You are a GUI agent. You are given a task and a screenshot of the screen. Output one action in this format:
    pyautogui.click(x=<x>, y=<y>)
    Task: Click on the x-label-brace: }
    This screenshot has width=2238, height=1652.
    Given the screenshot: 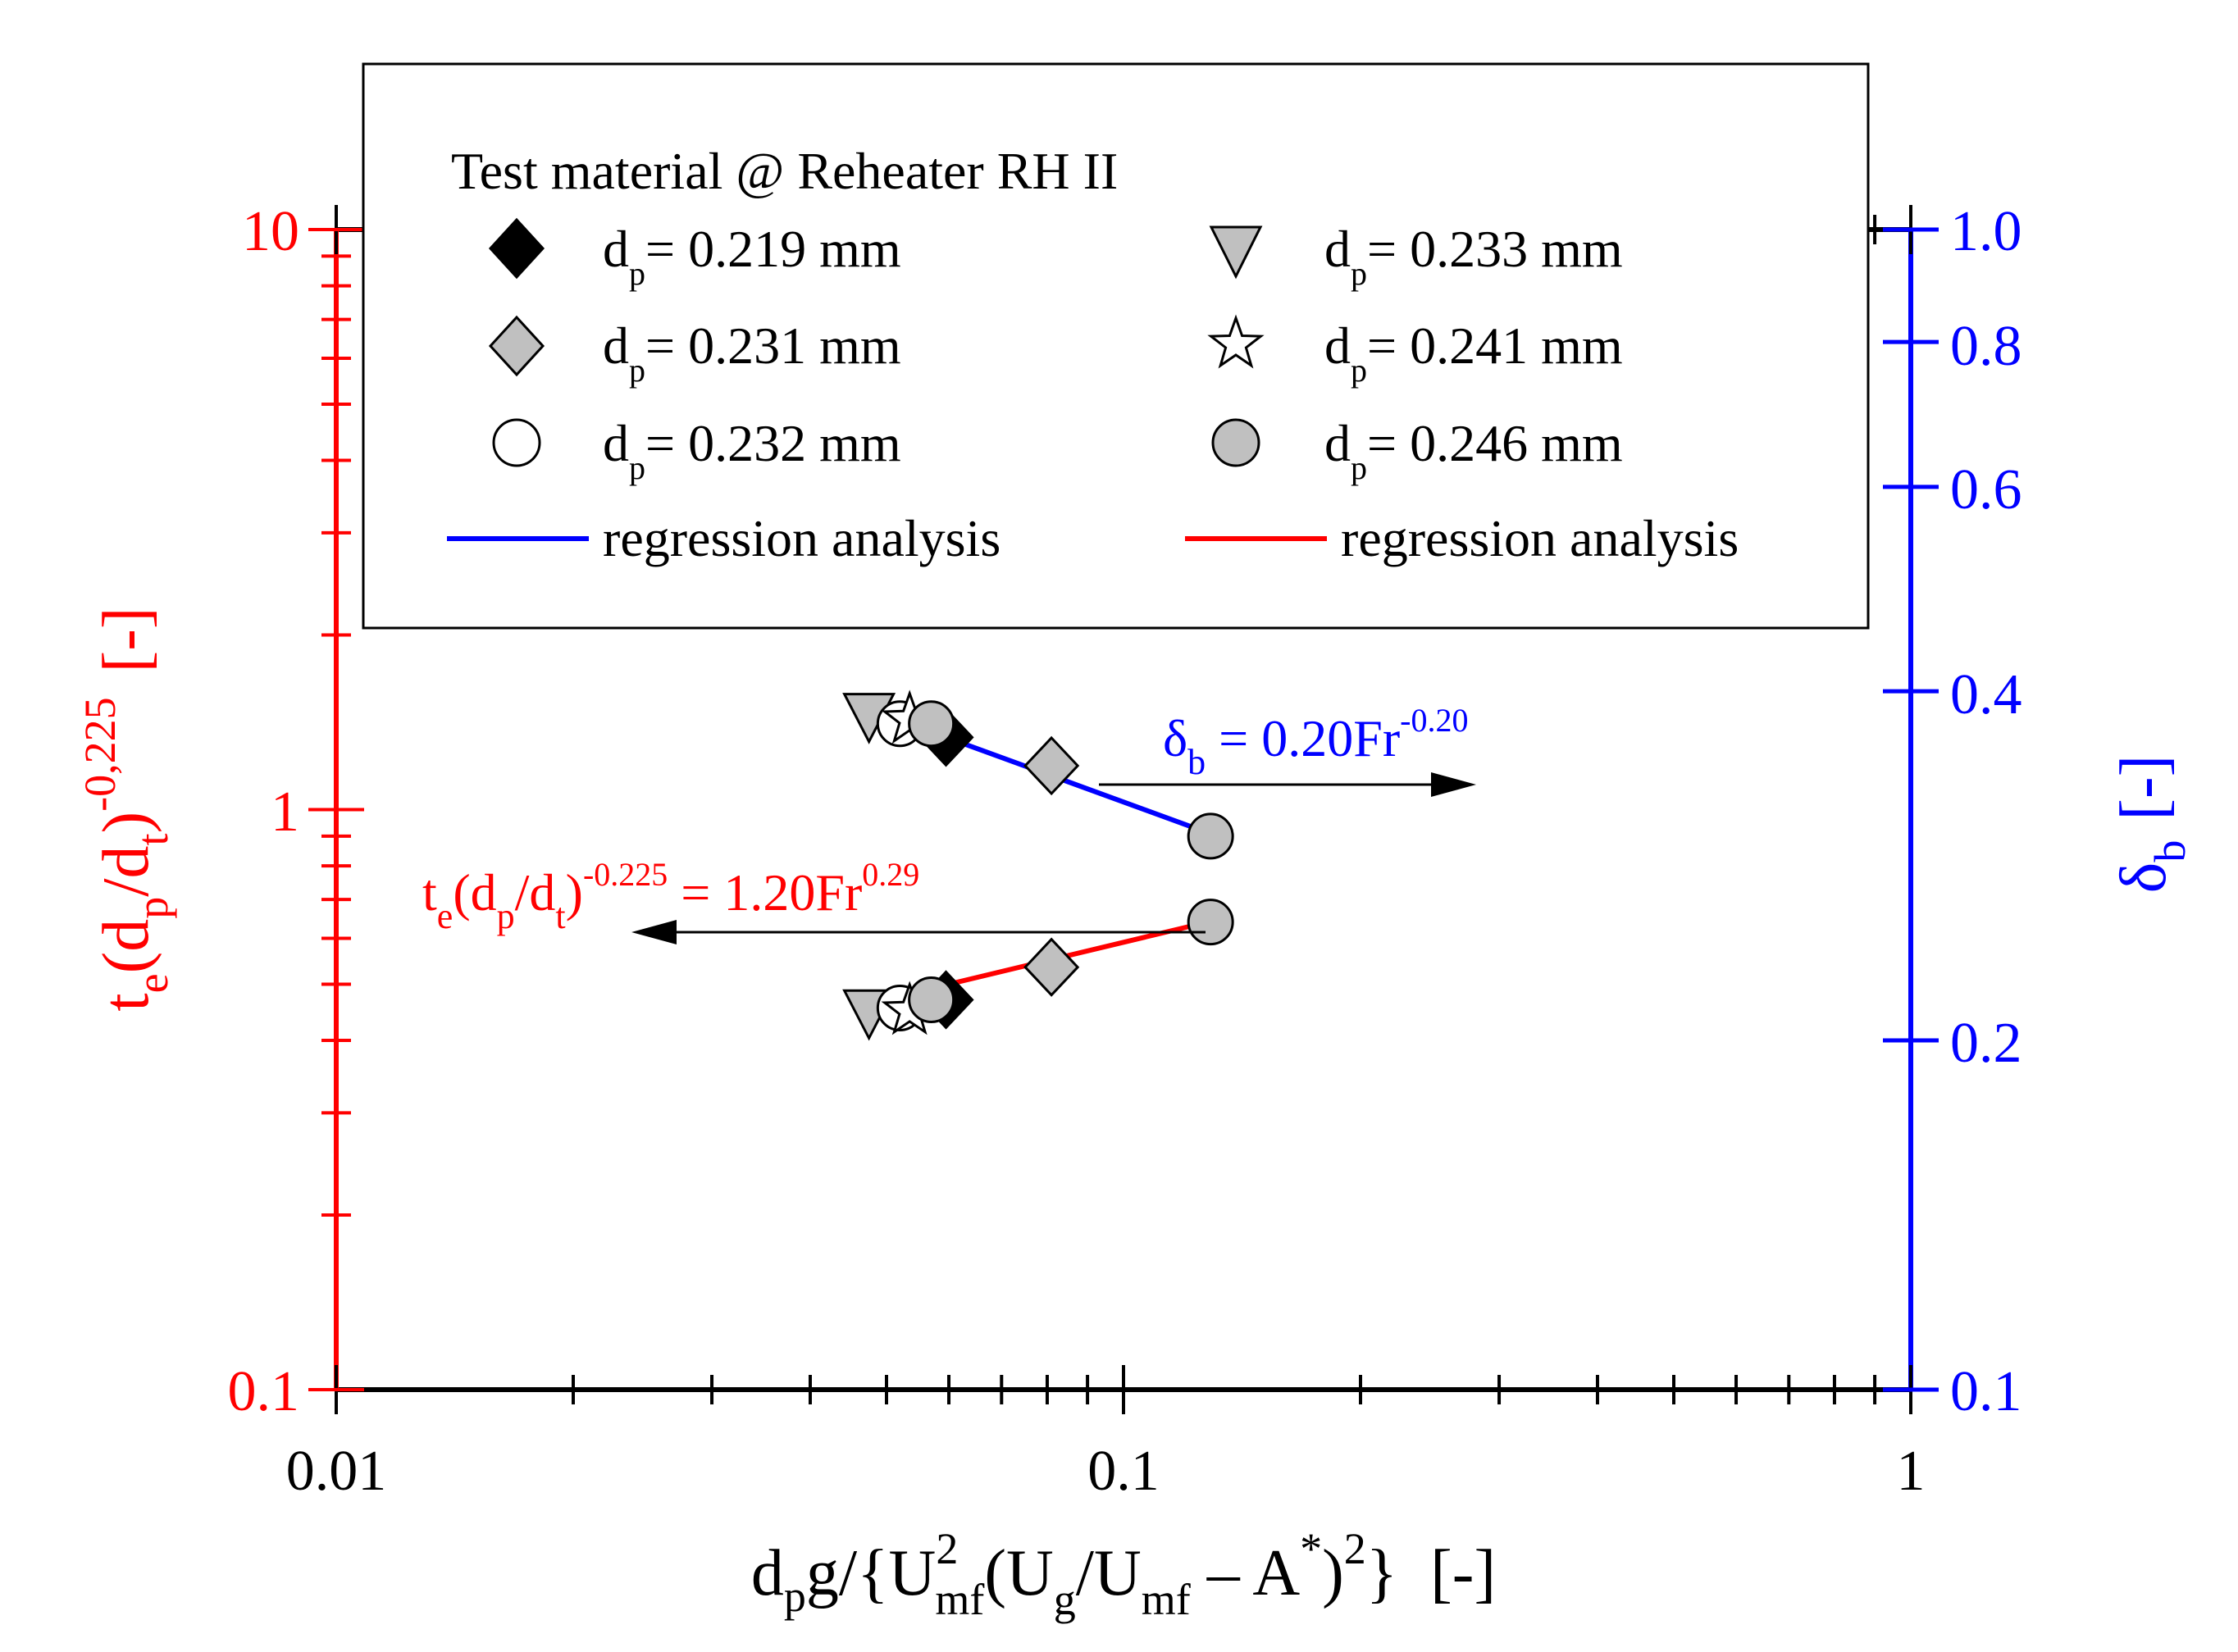 What is the action you would take?
    pyautogui.click(x=1381, y=1573)
    